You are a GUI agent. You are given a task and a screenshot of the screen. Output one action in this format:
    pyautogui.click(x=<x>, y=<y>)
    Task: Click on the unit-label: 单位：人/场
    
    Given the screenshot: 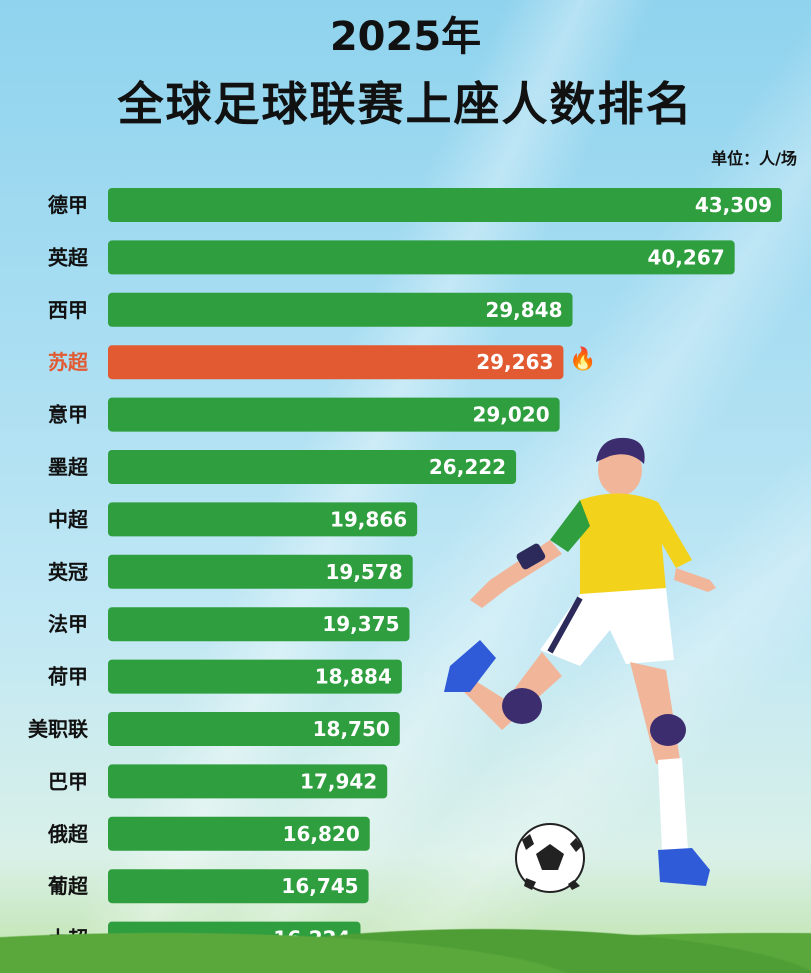 What is the action you would take?
    pyautogui.click(x=754, y=158)
    